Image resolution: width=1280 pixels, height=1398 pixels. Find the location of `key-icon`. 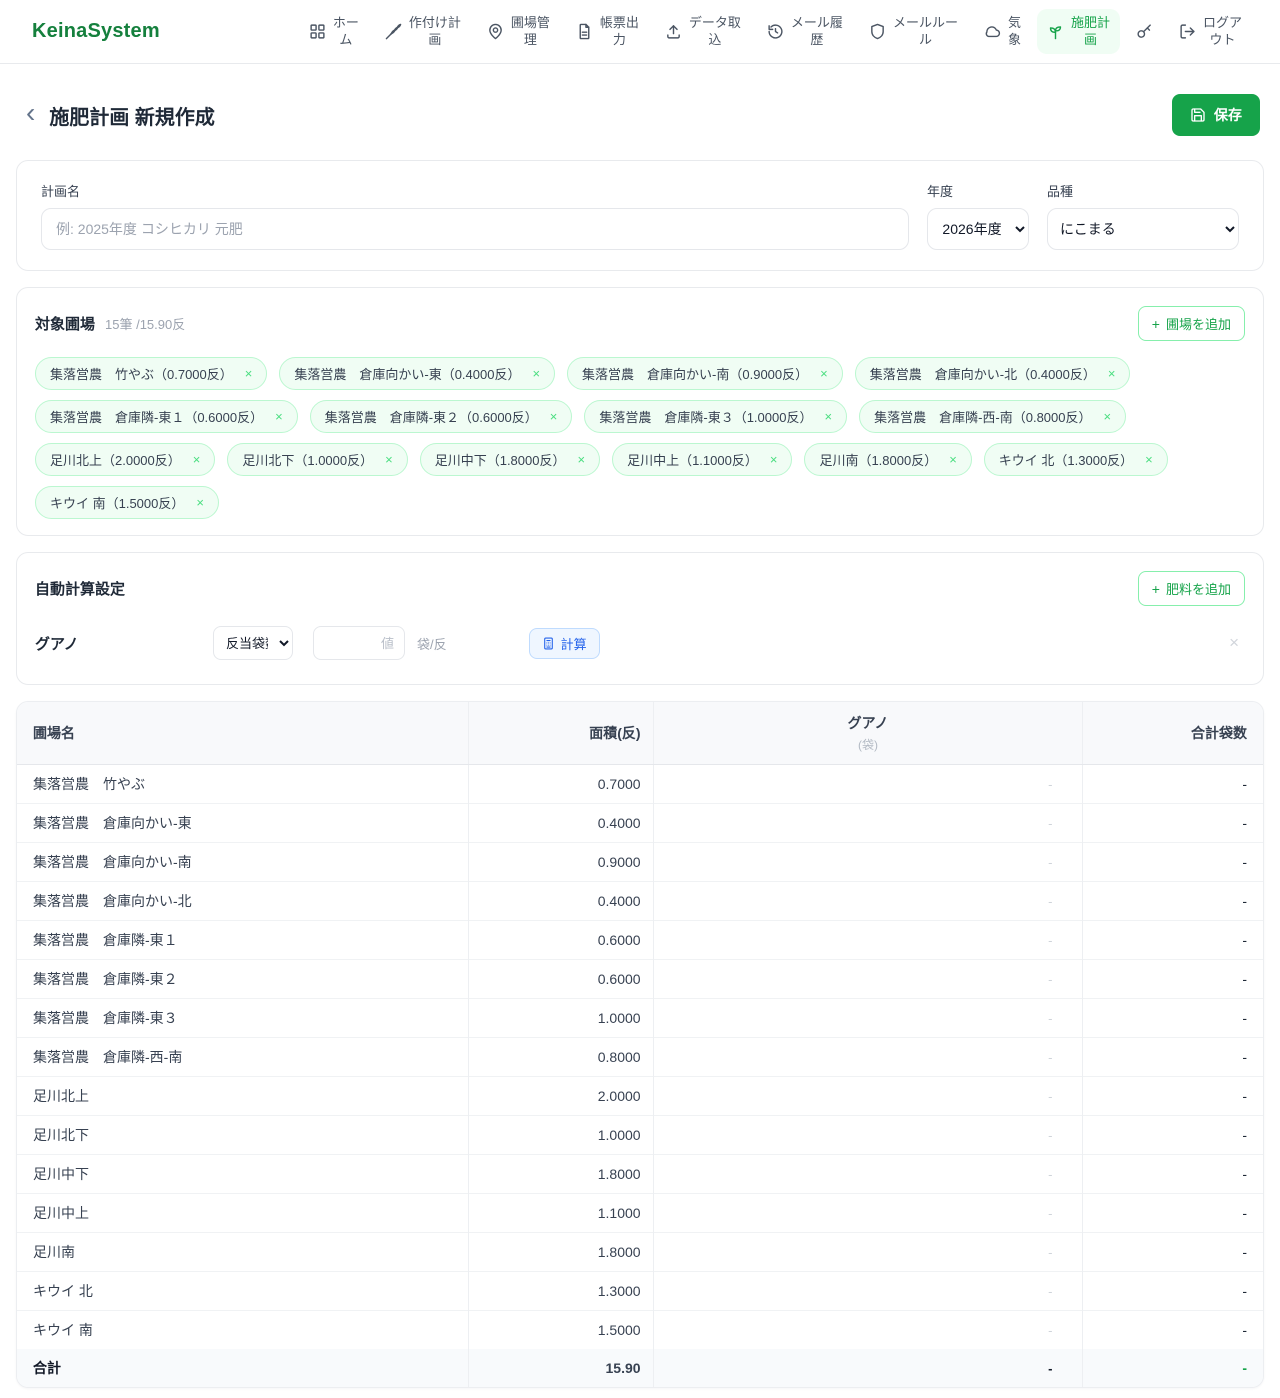

key-icon is located at coordinates (1144, 31).